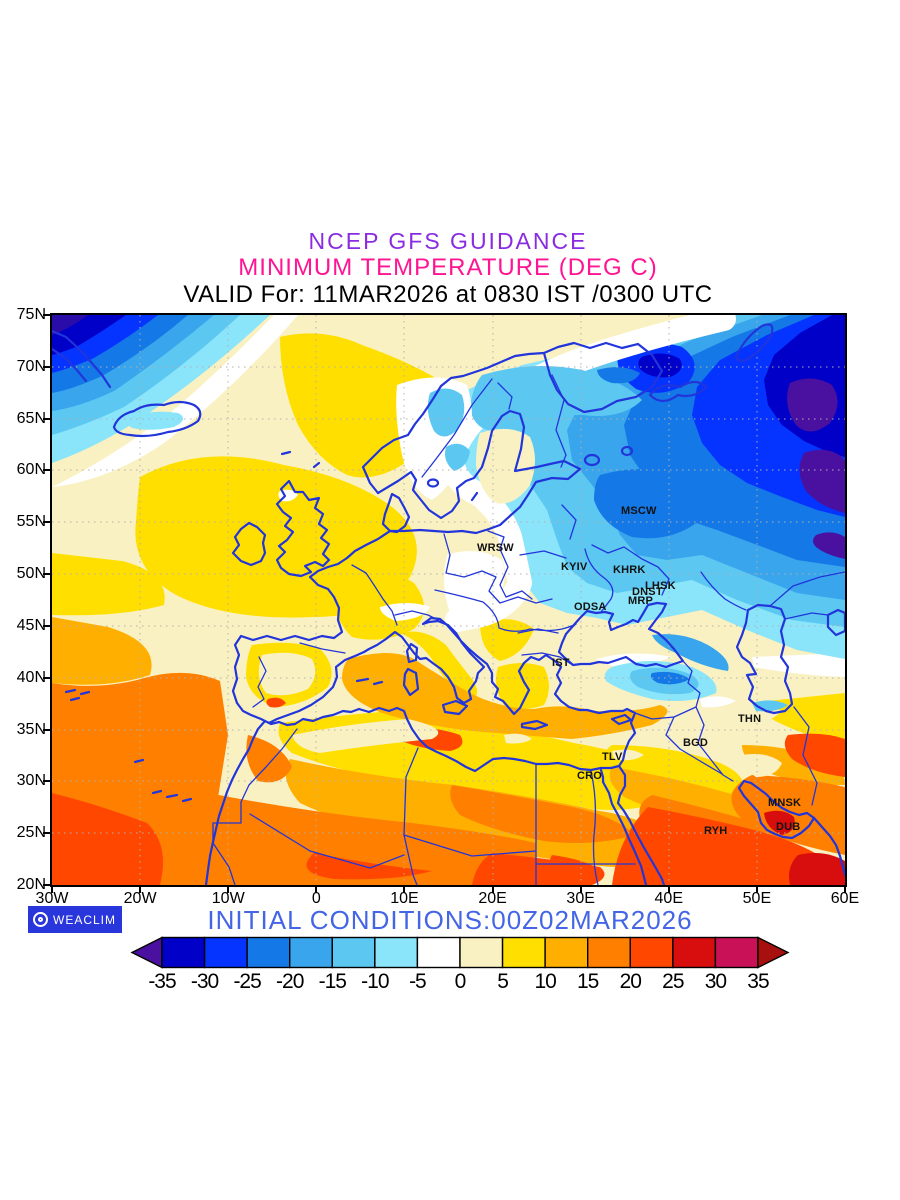 The height and width of the screenshot is (1200, 900). What do you see at coordinates (492, 898) in the screenshot?
I see `lon-label-20E: 20E` at bounding box center [492, 898].